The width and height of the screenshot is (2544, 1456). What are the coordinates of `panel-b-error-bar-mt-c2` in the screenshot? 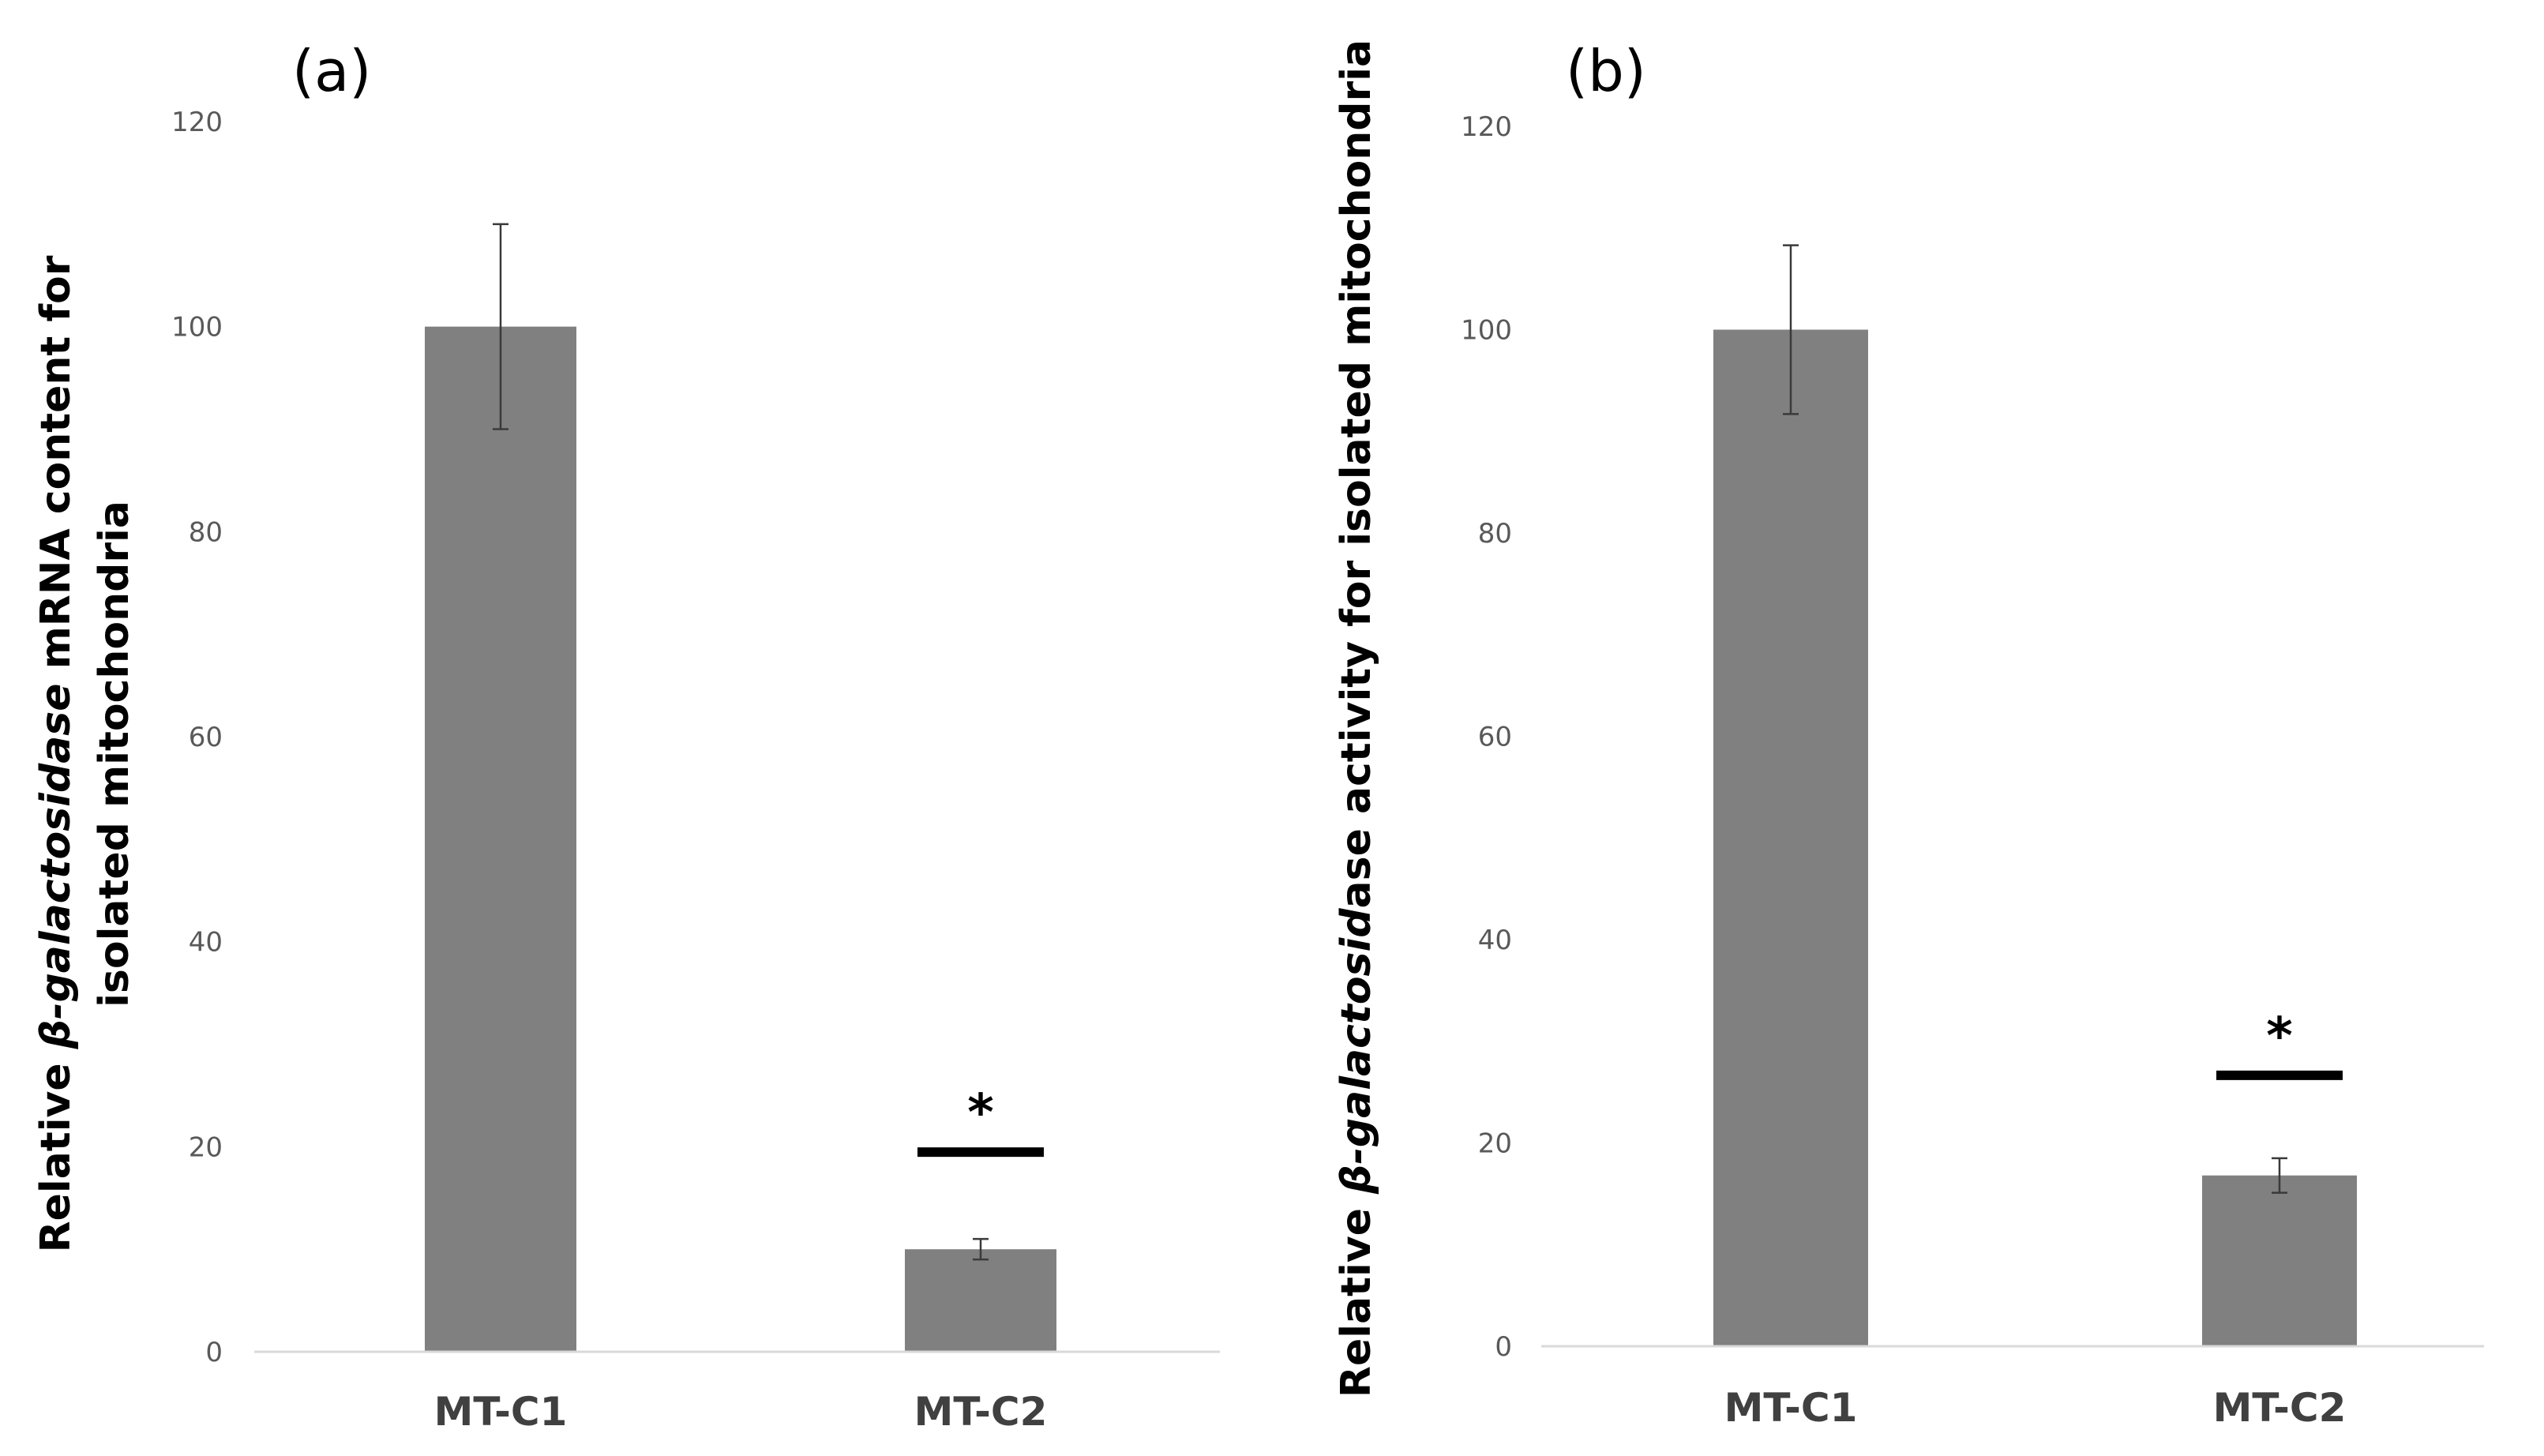 It's located at (2280, 1175).